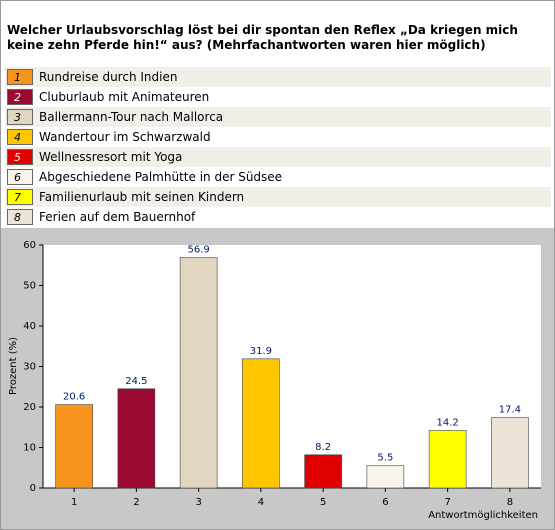 The height and width of the screenshot is (530, 555). Describe the element at coordinates (261, 502) in the screenshot. I see `x-tick-label: 4` at that location.